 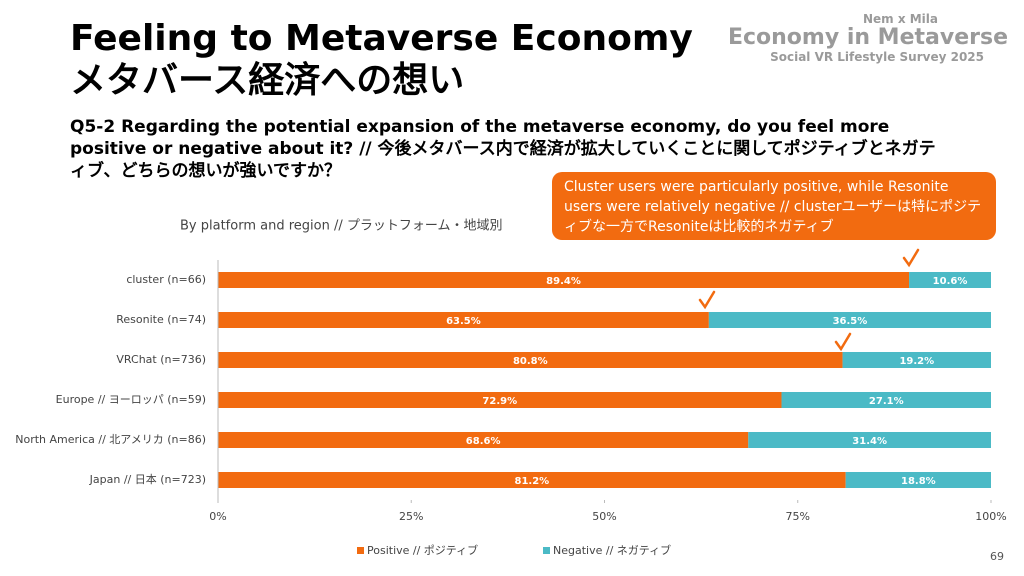 I want to click on y-tick-label: Resonite (n=74), so click(x=161, y=319).